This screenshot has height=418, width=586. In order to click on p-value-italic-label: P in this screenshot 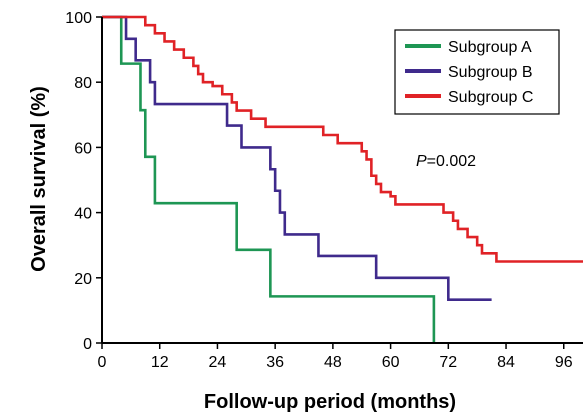, I will do `click(421, 161)`.